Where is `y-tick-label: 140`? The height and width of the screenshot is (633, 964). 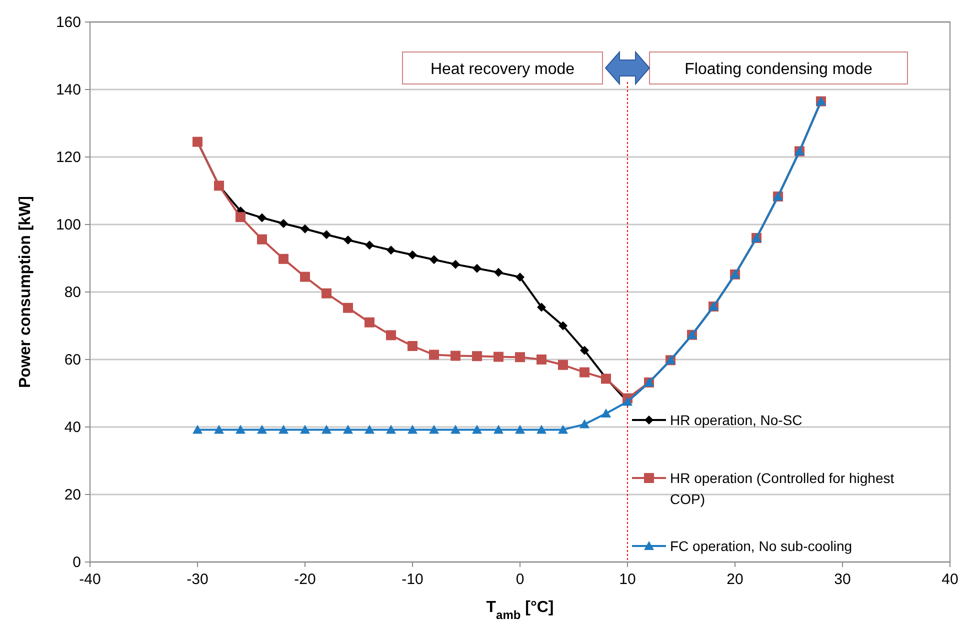
y-tick-label: 140 is located at coordinates (68, 90).